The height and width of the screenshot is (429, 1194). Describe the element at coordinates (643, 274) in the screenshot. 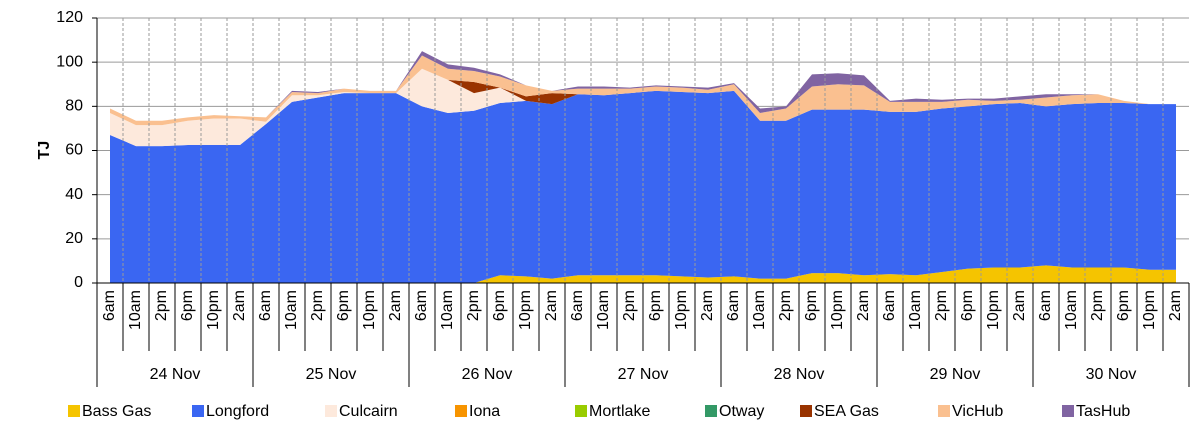

I see `area` at that location.